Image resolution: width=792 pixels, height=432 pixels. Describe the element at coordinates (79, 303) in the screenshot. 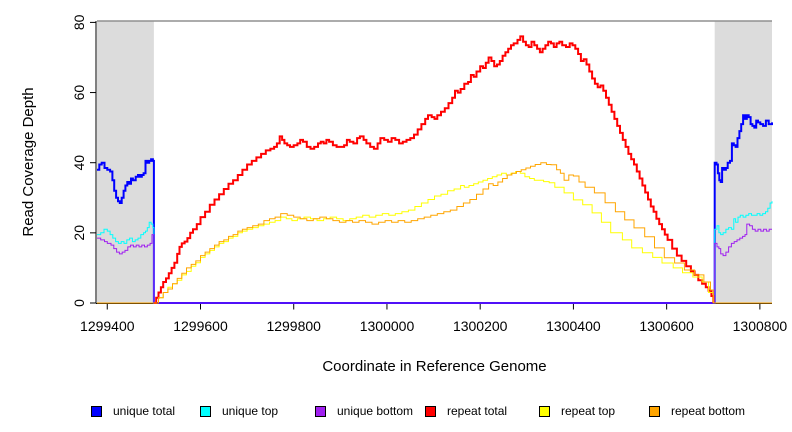

I see `y-tick-label: 0` at that location.